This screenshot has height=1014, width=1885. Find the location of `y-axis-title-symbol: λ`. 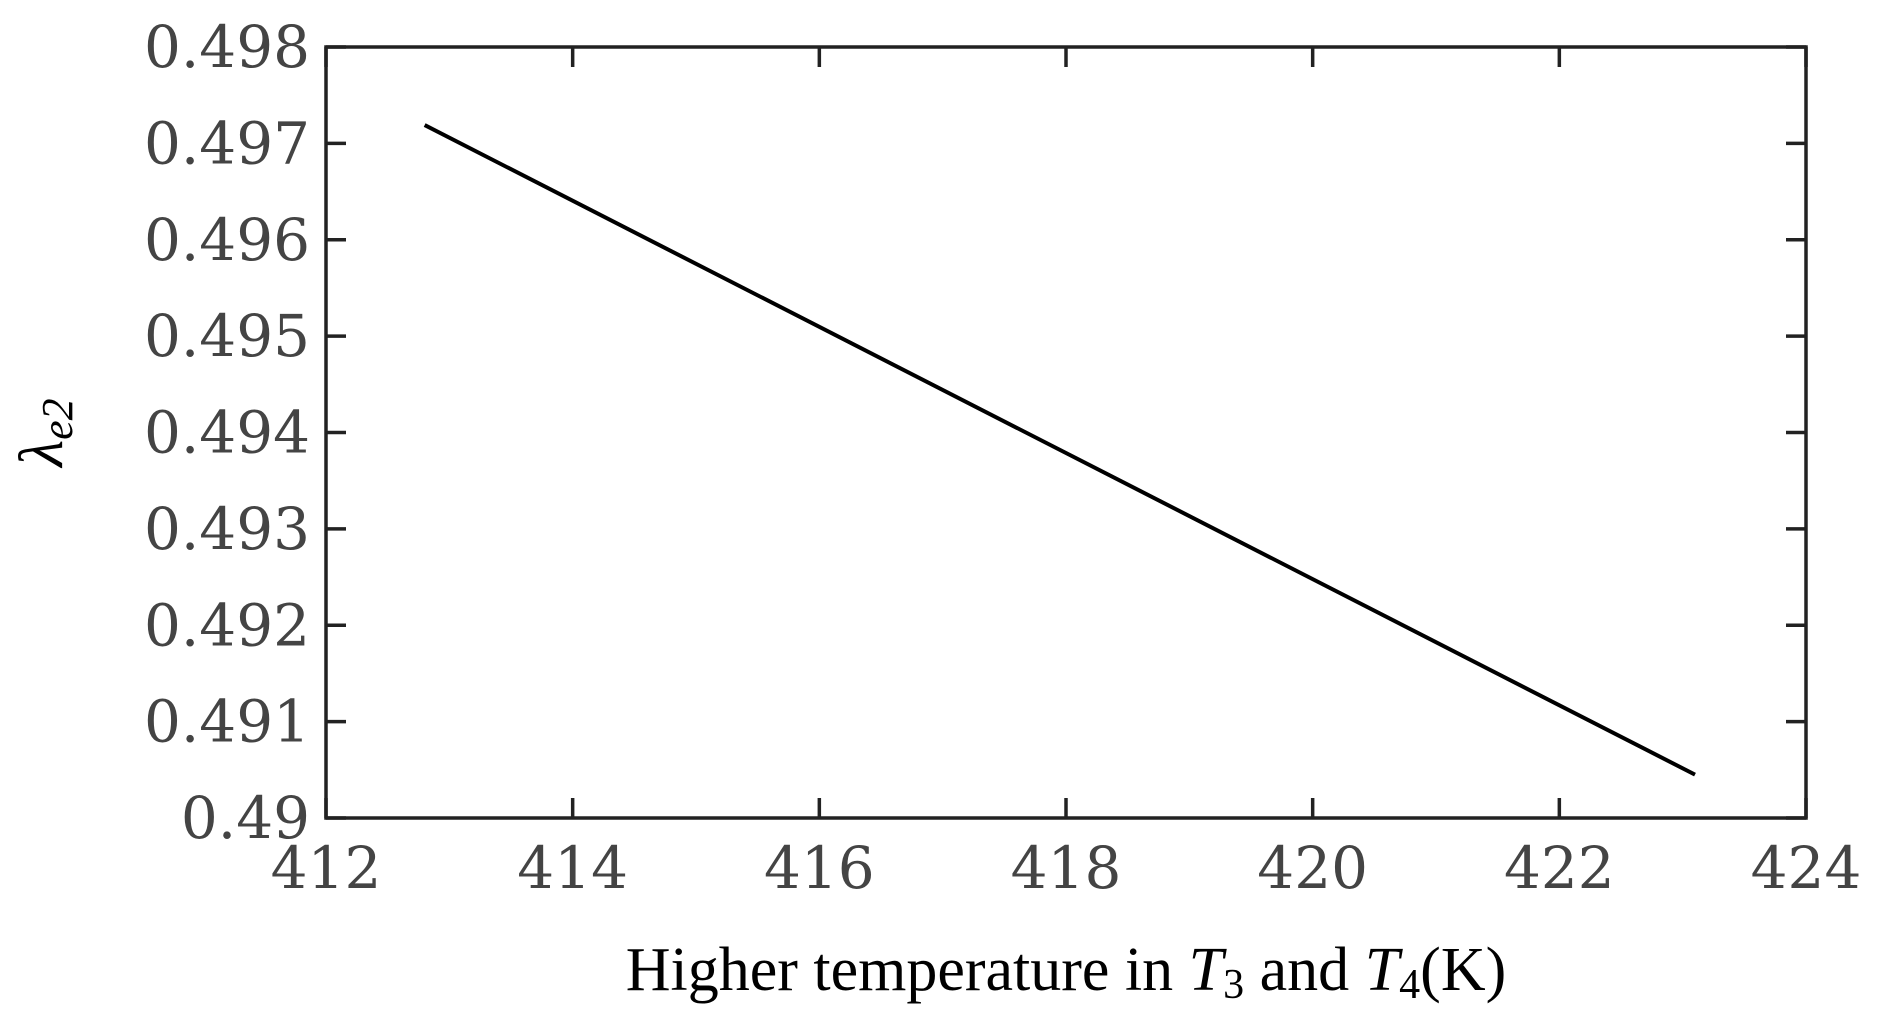

y-axis-title-symbol: λ is located at coordinates (42, 454).